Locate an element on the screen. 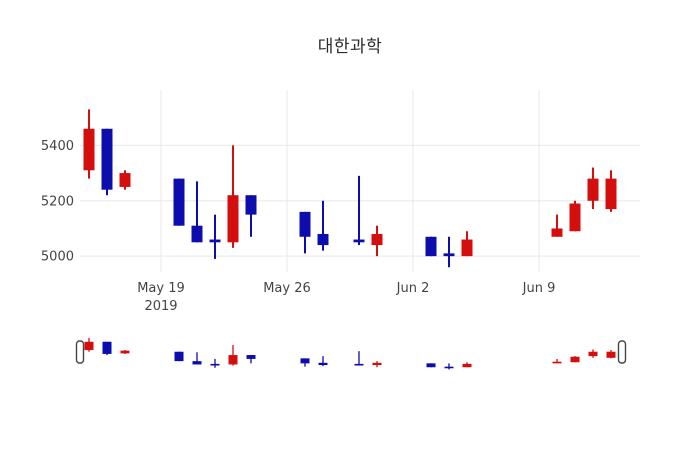  x-tick-label: Jun 9 is located at coordinates (539, 288).